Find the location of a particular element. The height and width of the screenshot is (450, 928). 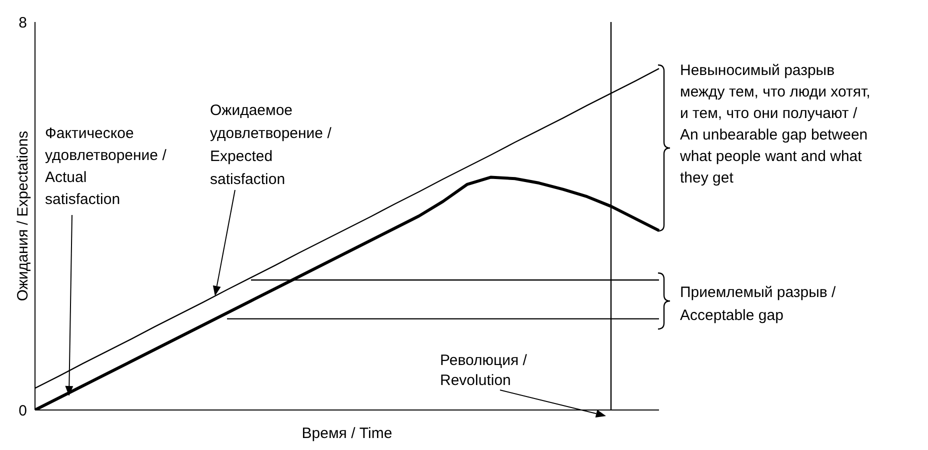

text: Приемлемый разрыв / Acceptable gap is located at coordinates (758, 304).